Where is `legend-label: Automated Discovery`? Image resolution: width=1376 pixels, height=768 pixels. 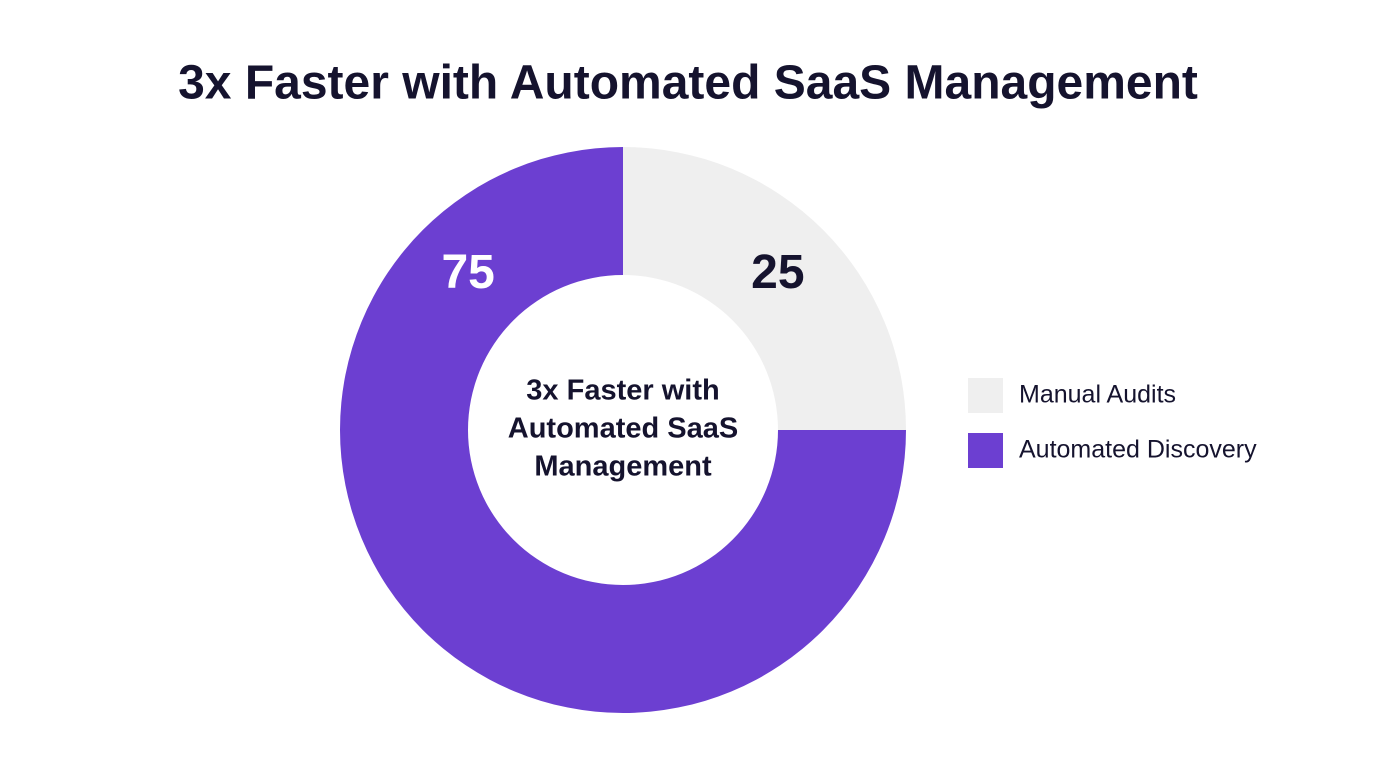 legend-label: Automated Discovery is located at coordinates (1138, 450).